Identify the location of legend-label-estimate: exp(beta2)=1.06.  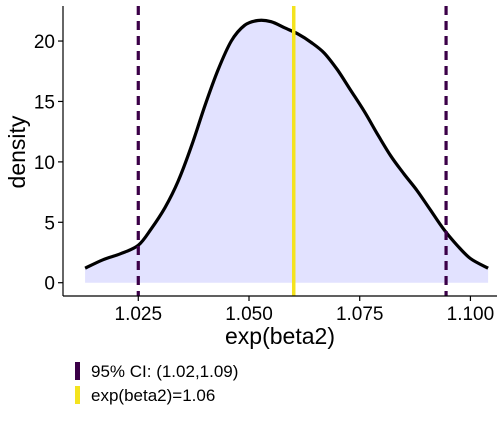
(153, 395).